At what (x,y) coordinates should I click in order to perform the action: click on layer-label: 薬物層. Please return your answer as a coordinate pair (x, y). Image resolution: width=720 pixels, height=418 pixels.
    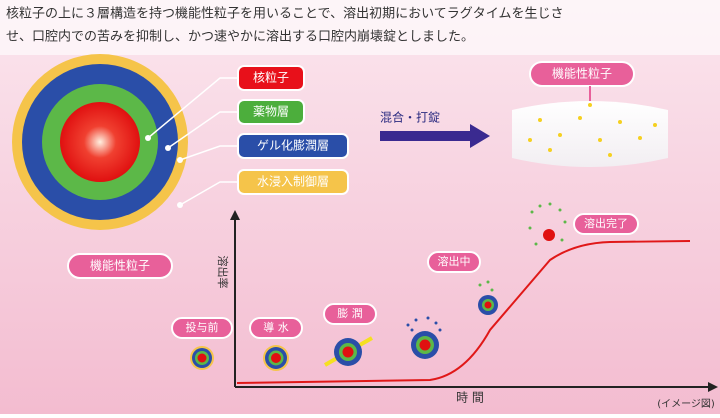
    Looking at the image, I should click on (271, 112).